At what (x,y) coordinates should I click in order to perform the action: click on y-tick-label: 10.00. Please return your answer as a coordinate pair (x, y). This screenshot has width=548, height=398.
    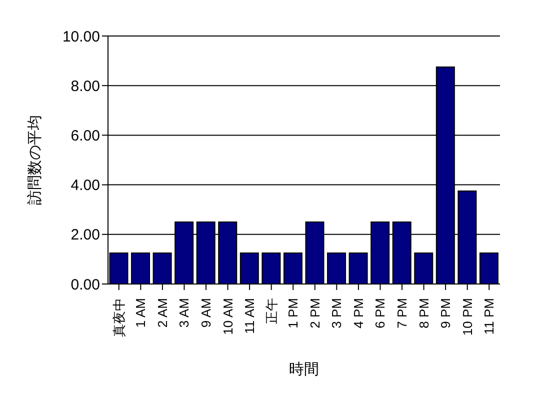
    Looking at the image, I should click on (81, 37).